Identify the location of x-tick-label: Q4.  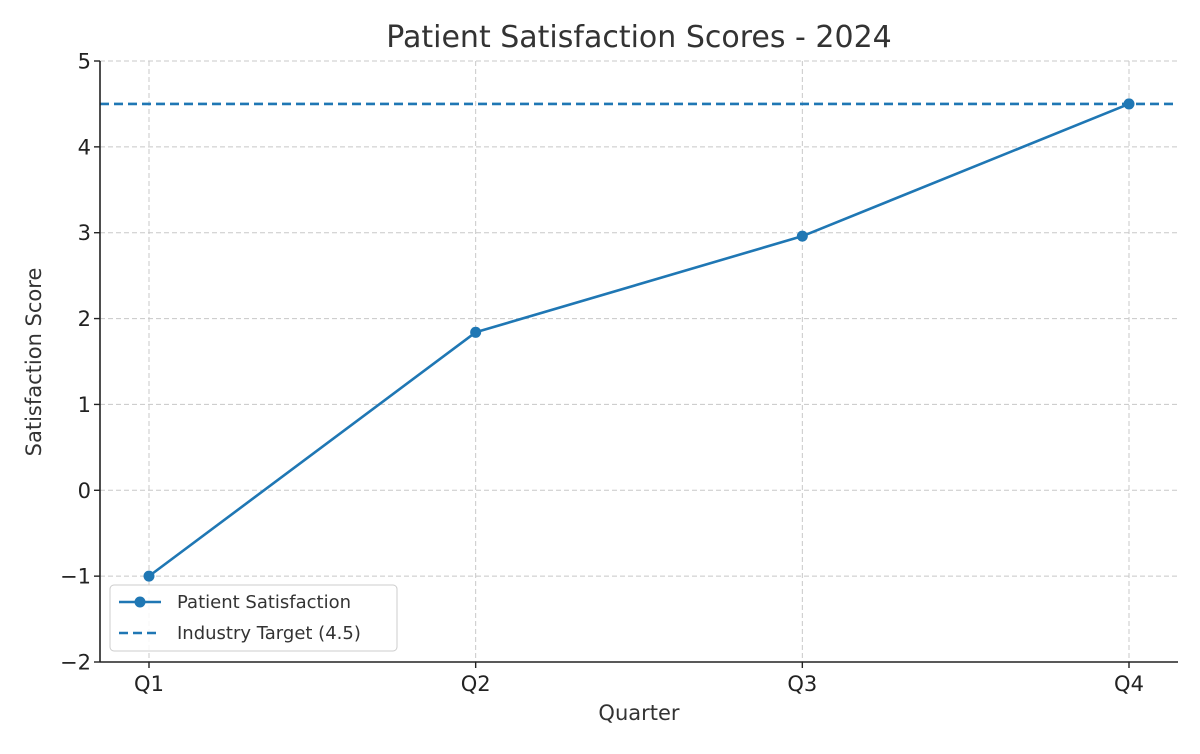
(1129, 684).